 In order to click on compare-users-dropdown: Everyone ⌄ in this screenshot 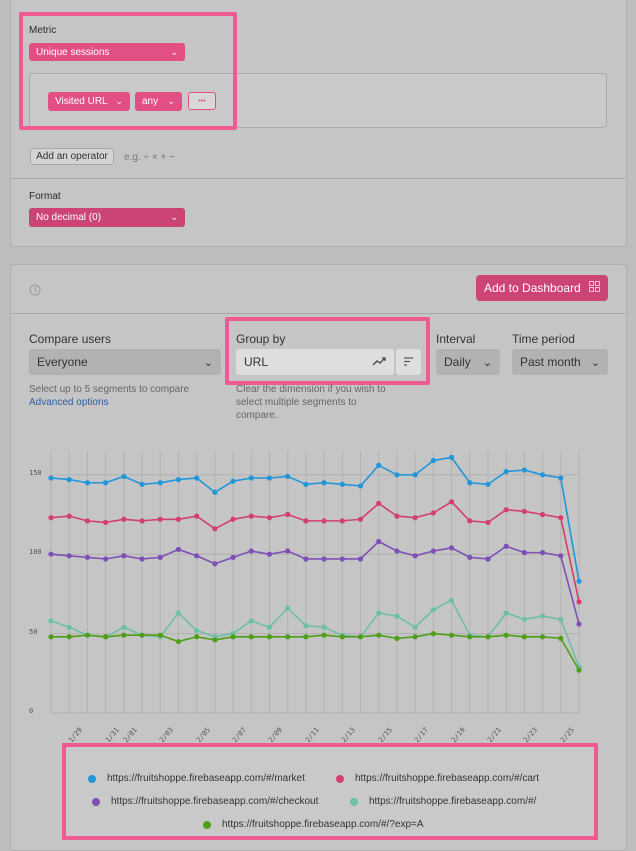, I will do `click(125, 362)`.